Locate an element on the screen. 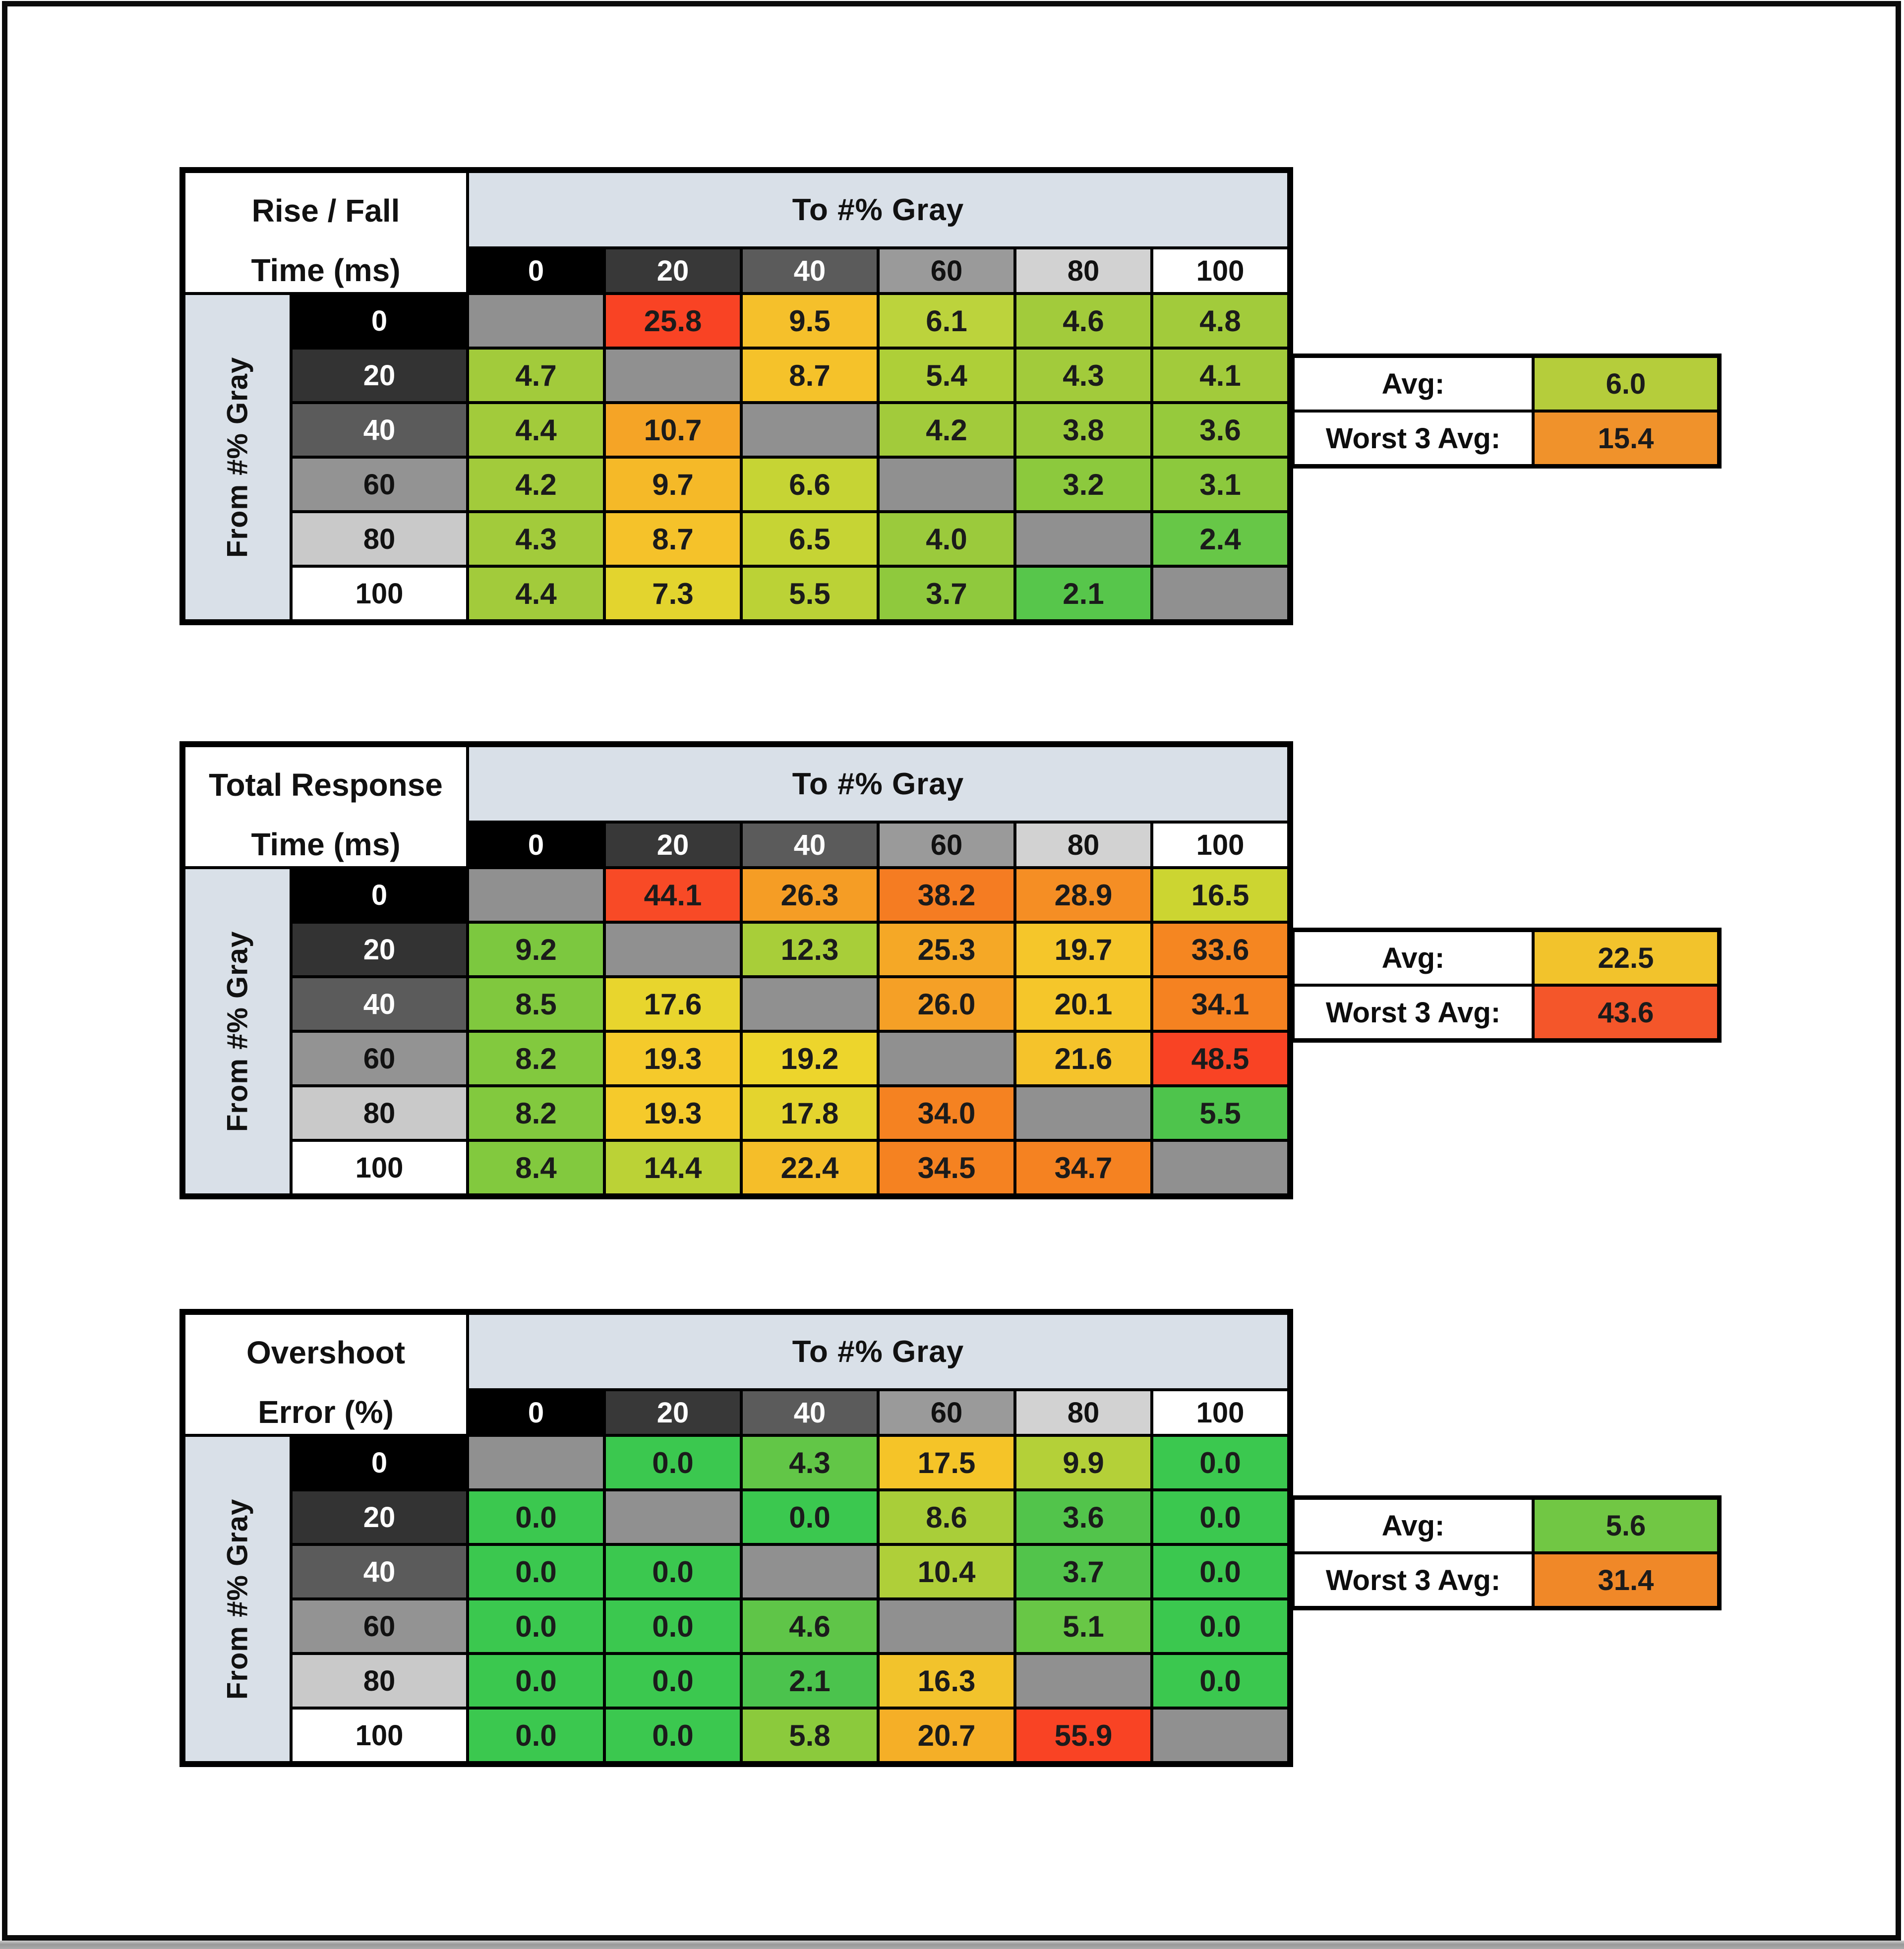 The image size is (1904, 1949). data-cell: 17.6 is located at coordinates (673, 1004).